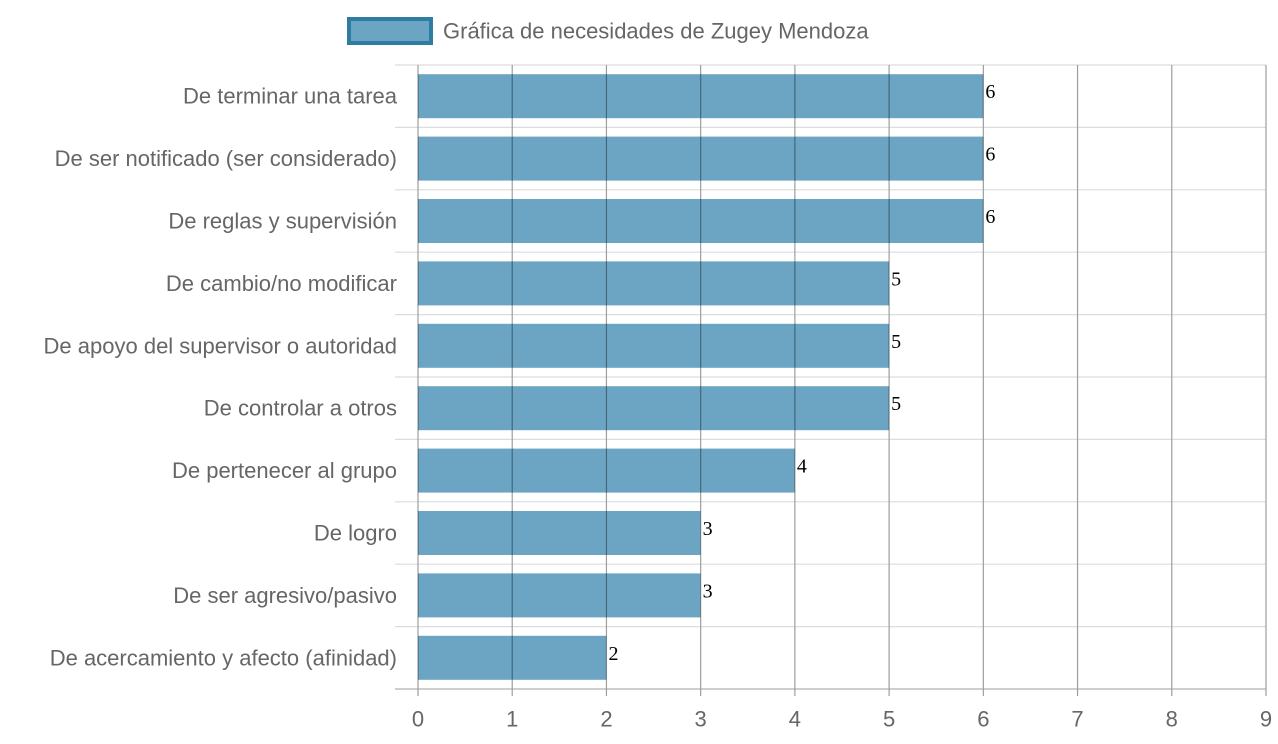 Image resolution: width=1278 pixels, height=744 pixels. I want to click on category-label: De acercamiento y afecto (afinidad), so click(223, 657).